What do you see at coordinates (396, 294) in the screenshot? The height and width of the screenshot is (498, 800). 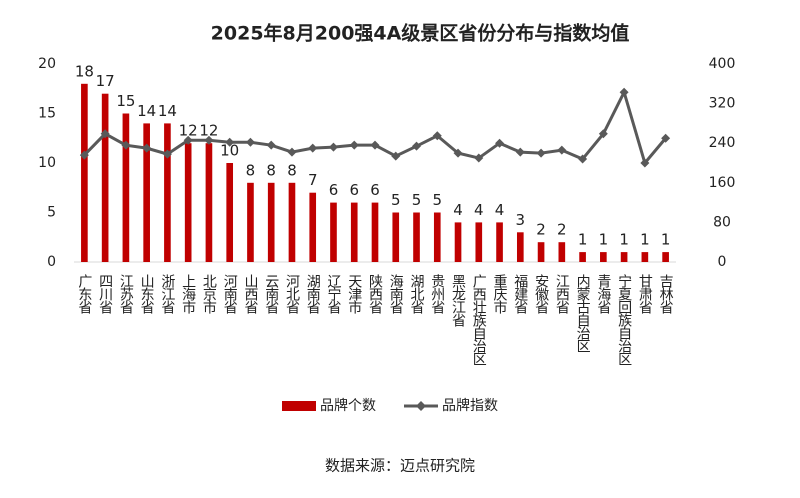 I see `x-tick-label: 海南省` at bounding box center [396, 294].